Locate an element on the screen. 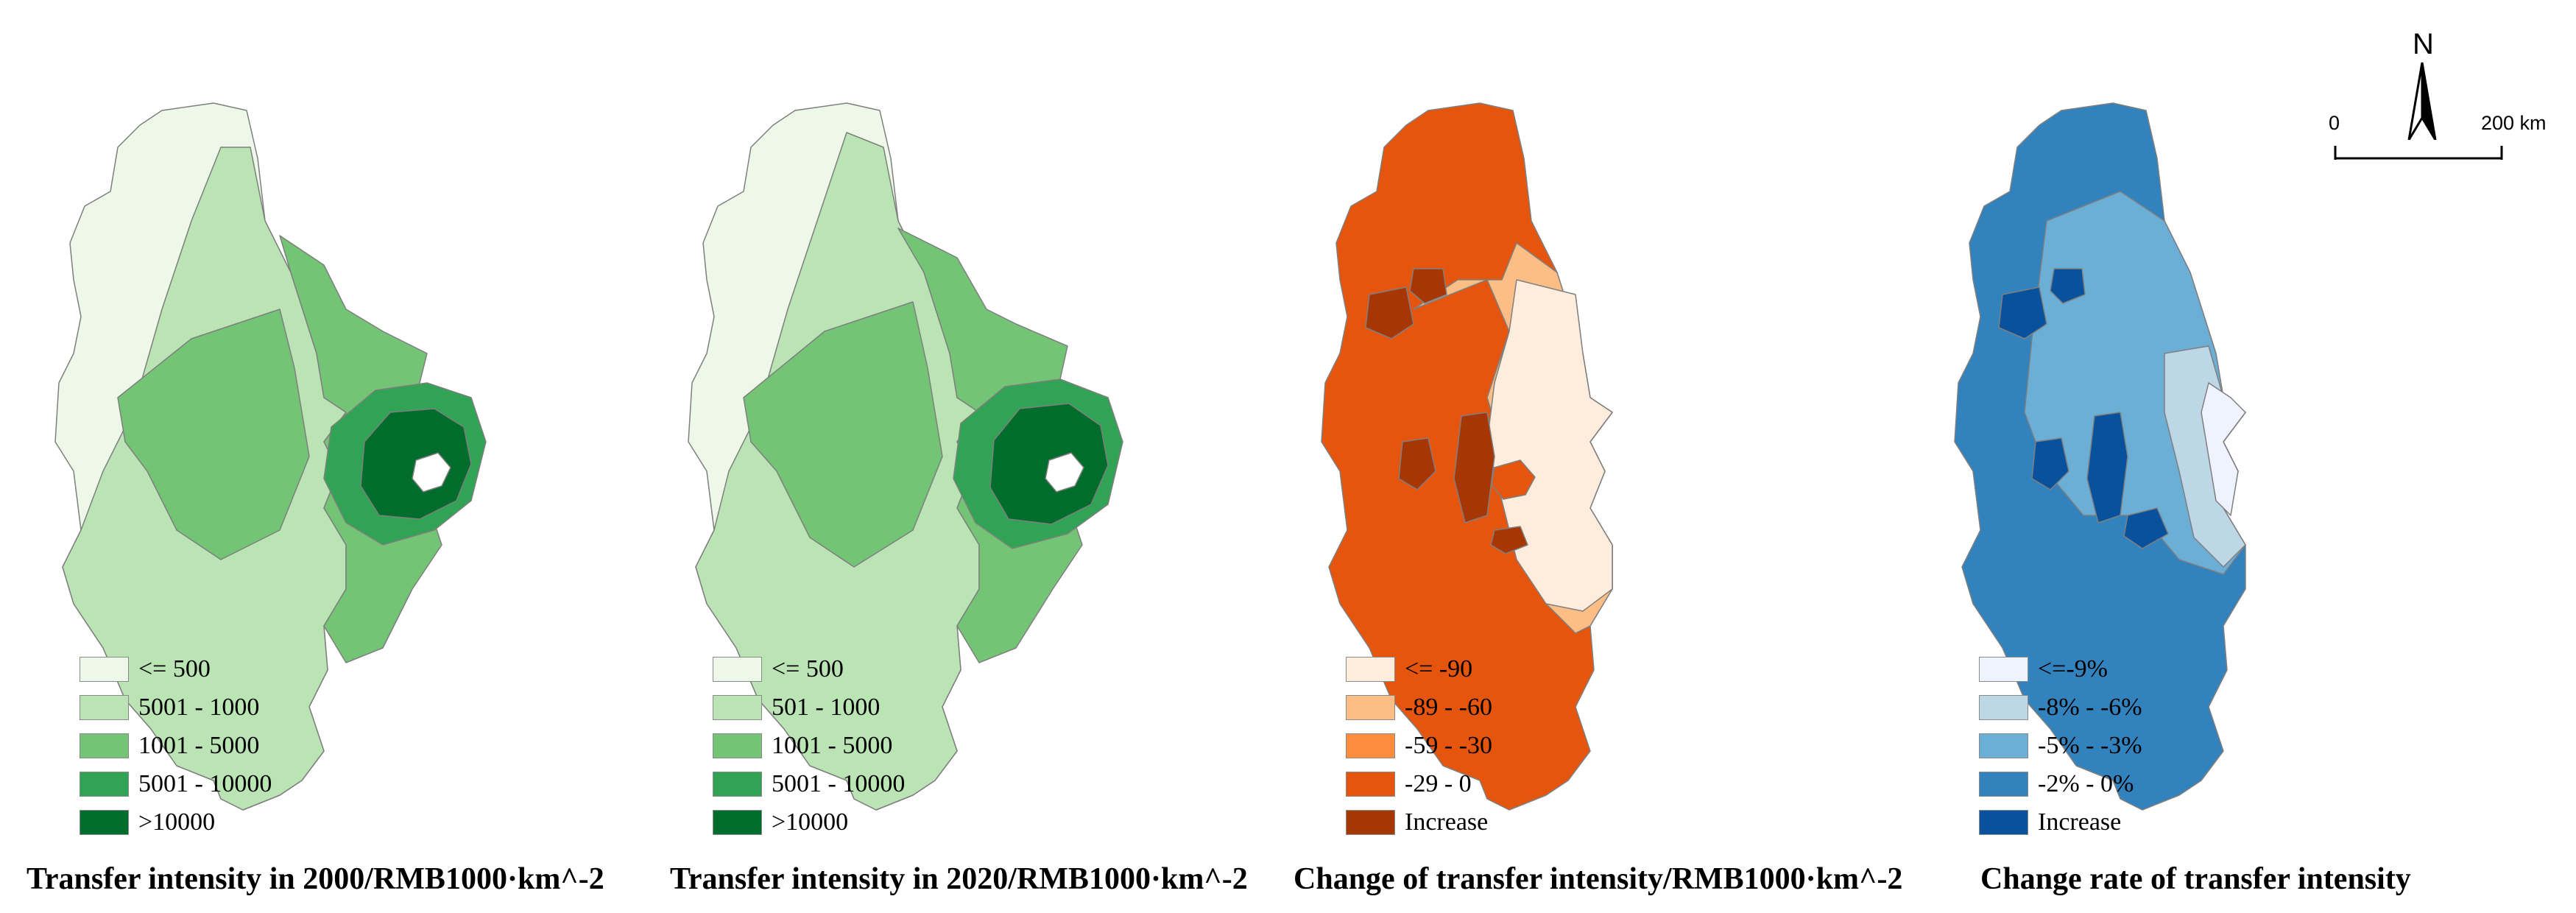 The height and width of the screenshot is (913, 2576). scale-start-label: 0 is located at coordinates (2334, 123).